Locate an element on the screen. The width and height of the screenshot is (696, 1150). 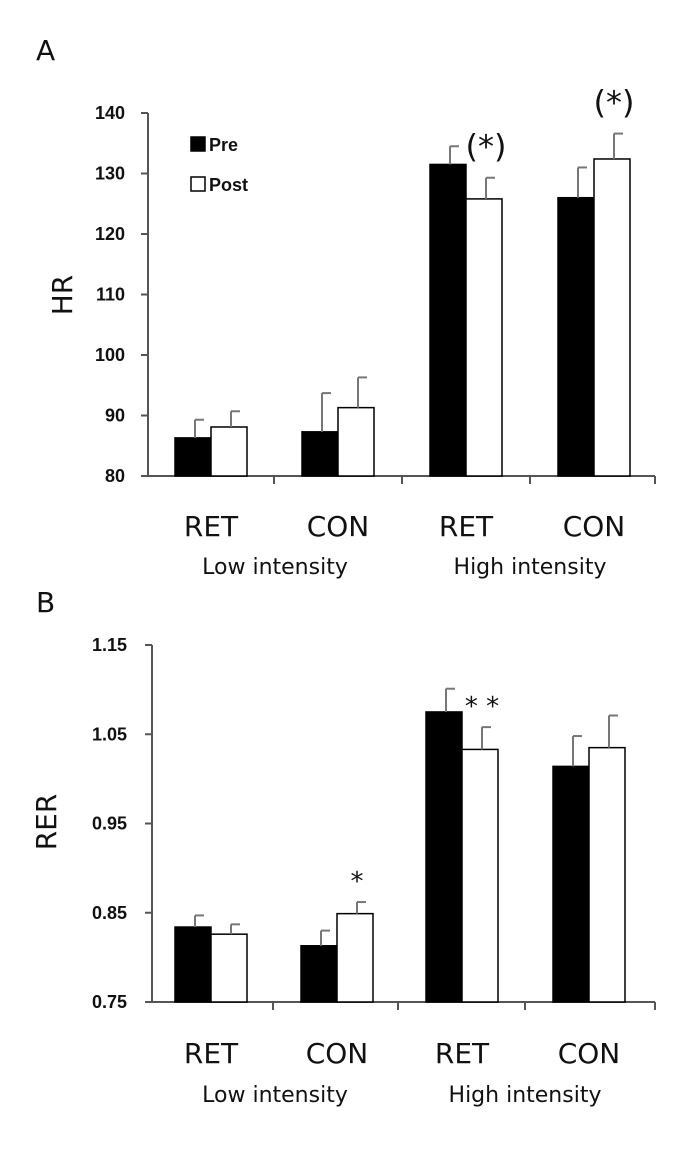
significance-annotation: * is located at coordinates (357, 882).